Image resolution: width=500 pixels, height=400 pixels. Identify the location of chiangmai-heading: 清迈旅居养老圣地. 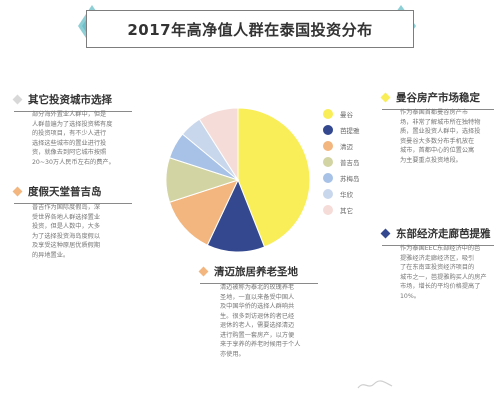
(258, 274).